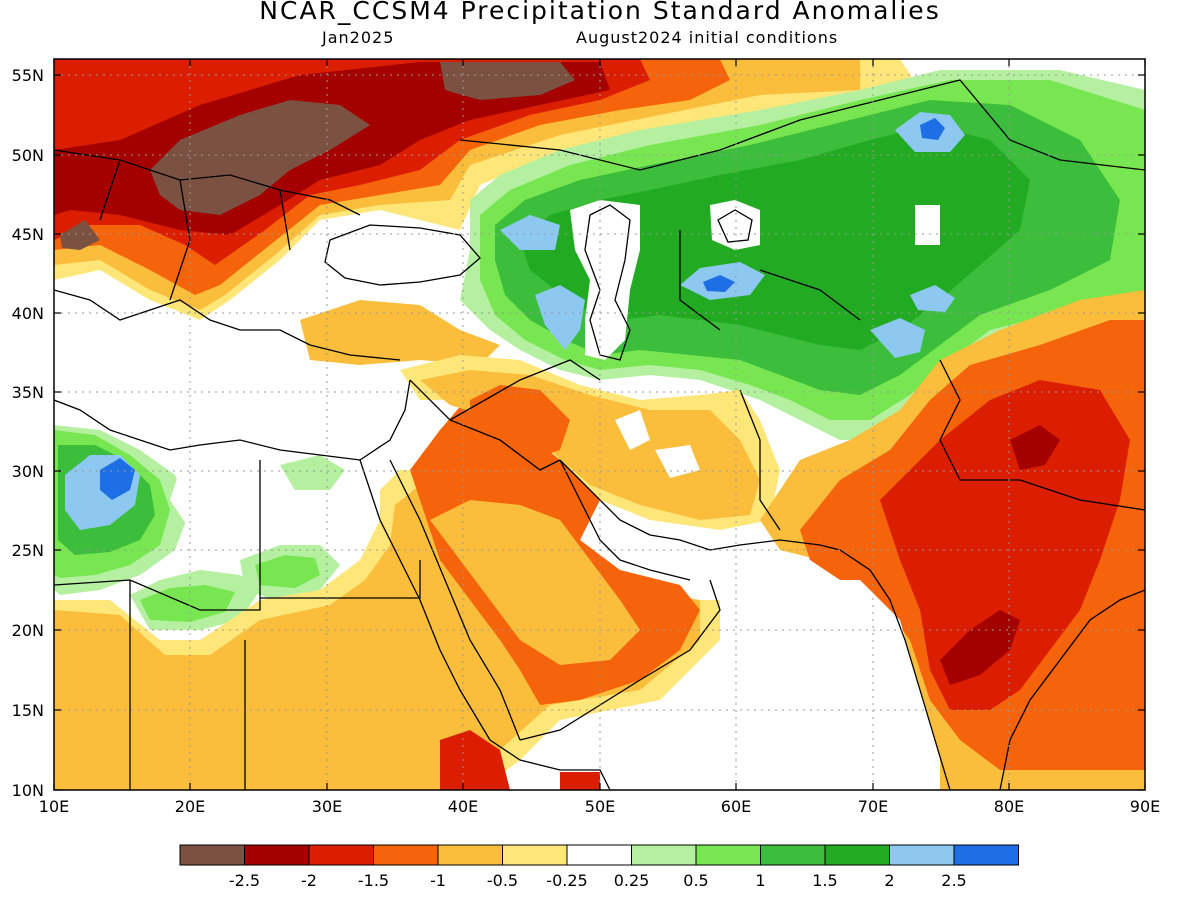 The image size is (1200, 900). What do you see at coordinates (775, 237) in the screenshot?
I see `asia-dark-green` at bounding box center [775, 237].